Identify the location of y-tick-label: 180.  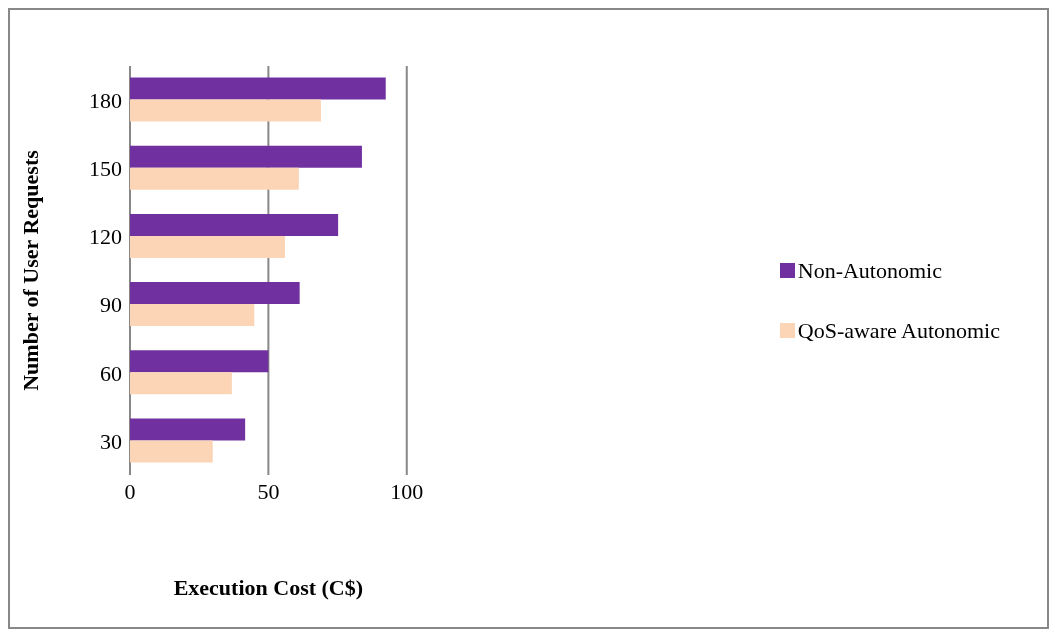
(105, 100).